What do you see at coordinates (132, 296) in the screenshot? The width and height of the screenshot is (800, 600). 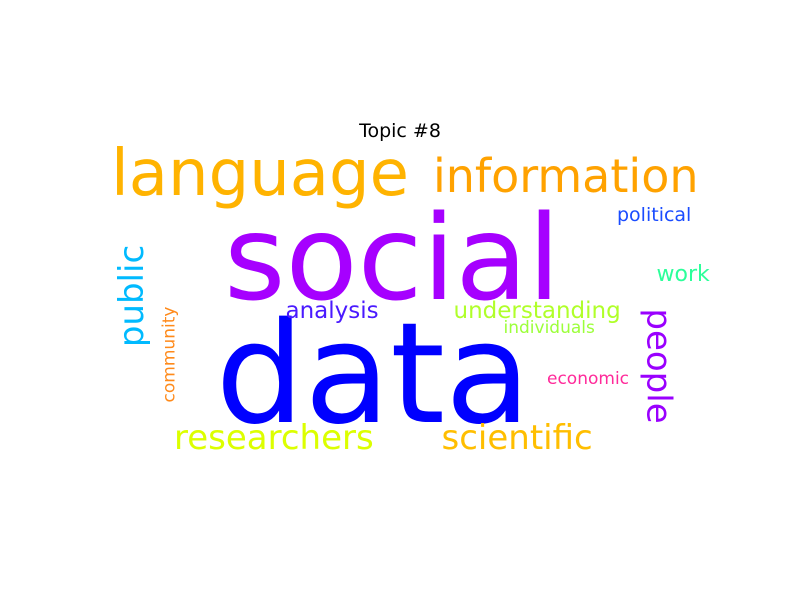 I see `word-public: public` at bounding box center [132, 296].